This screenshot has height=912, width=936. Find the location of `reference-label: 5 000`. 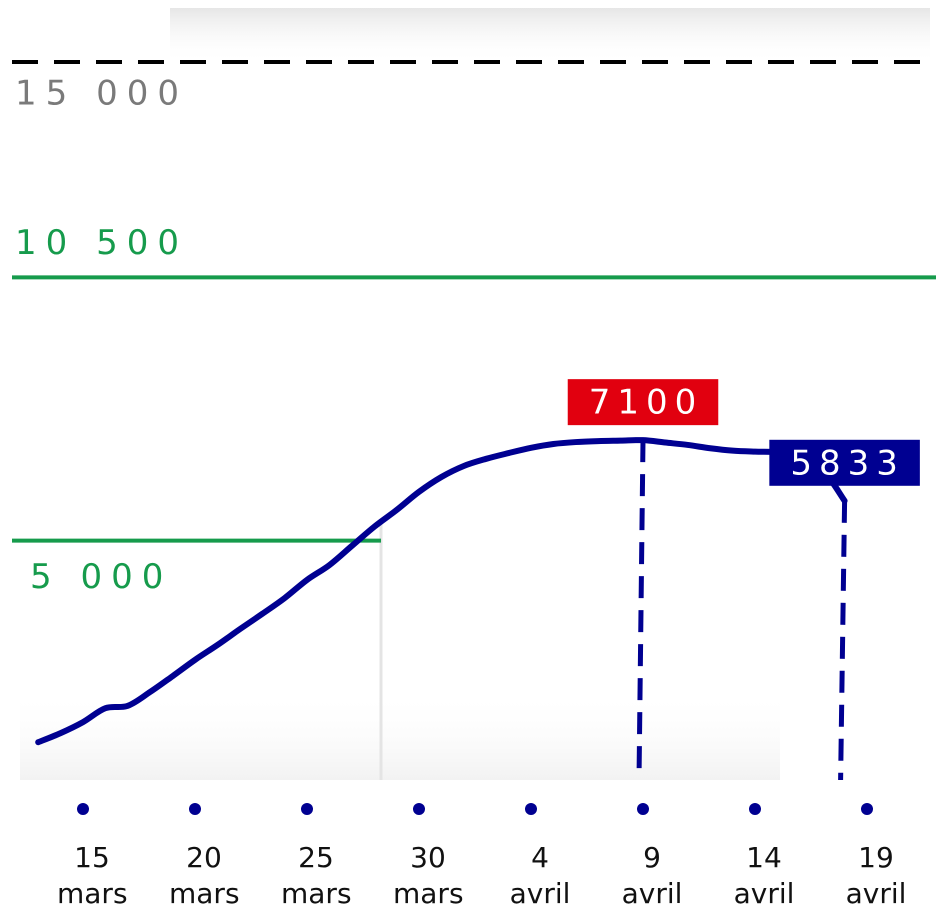

reference-label: 5 000 is located at coordinates (101, 577).